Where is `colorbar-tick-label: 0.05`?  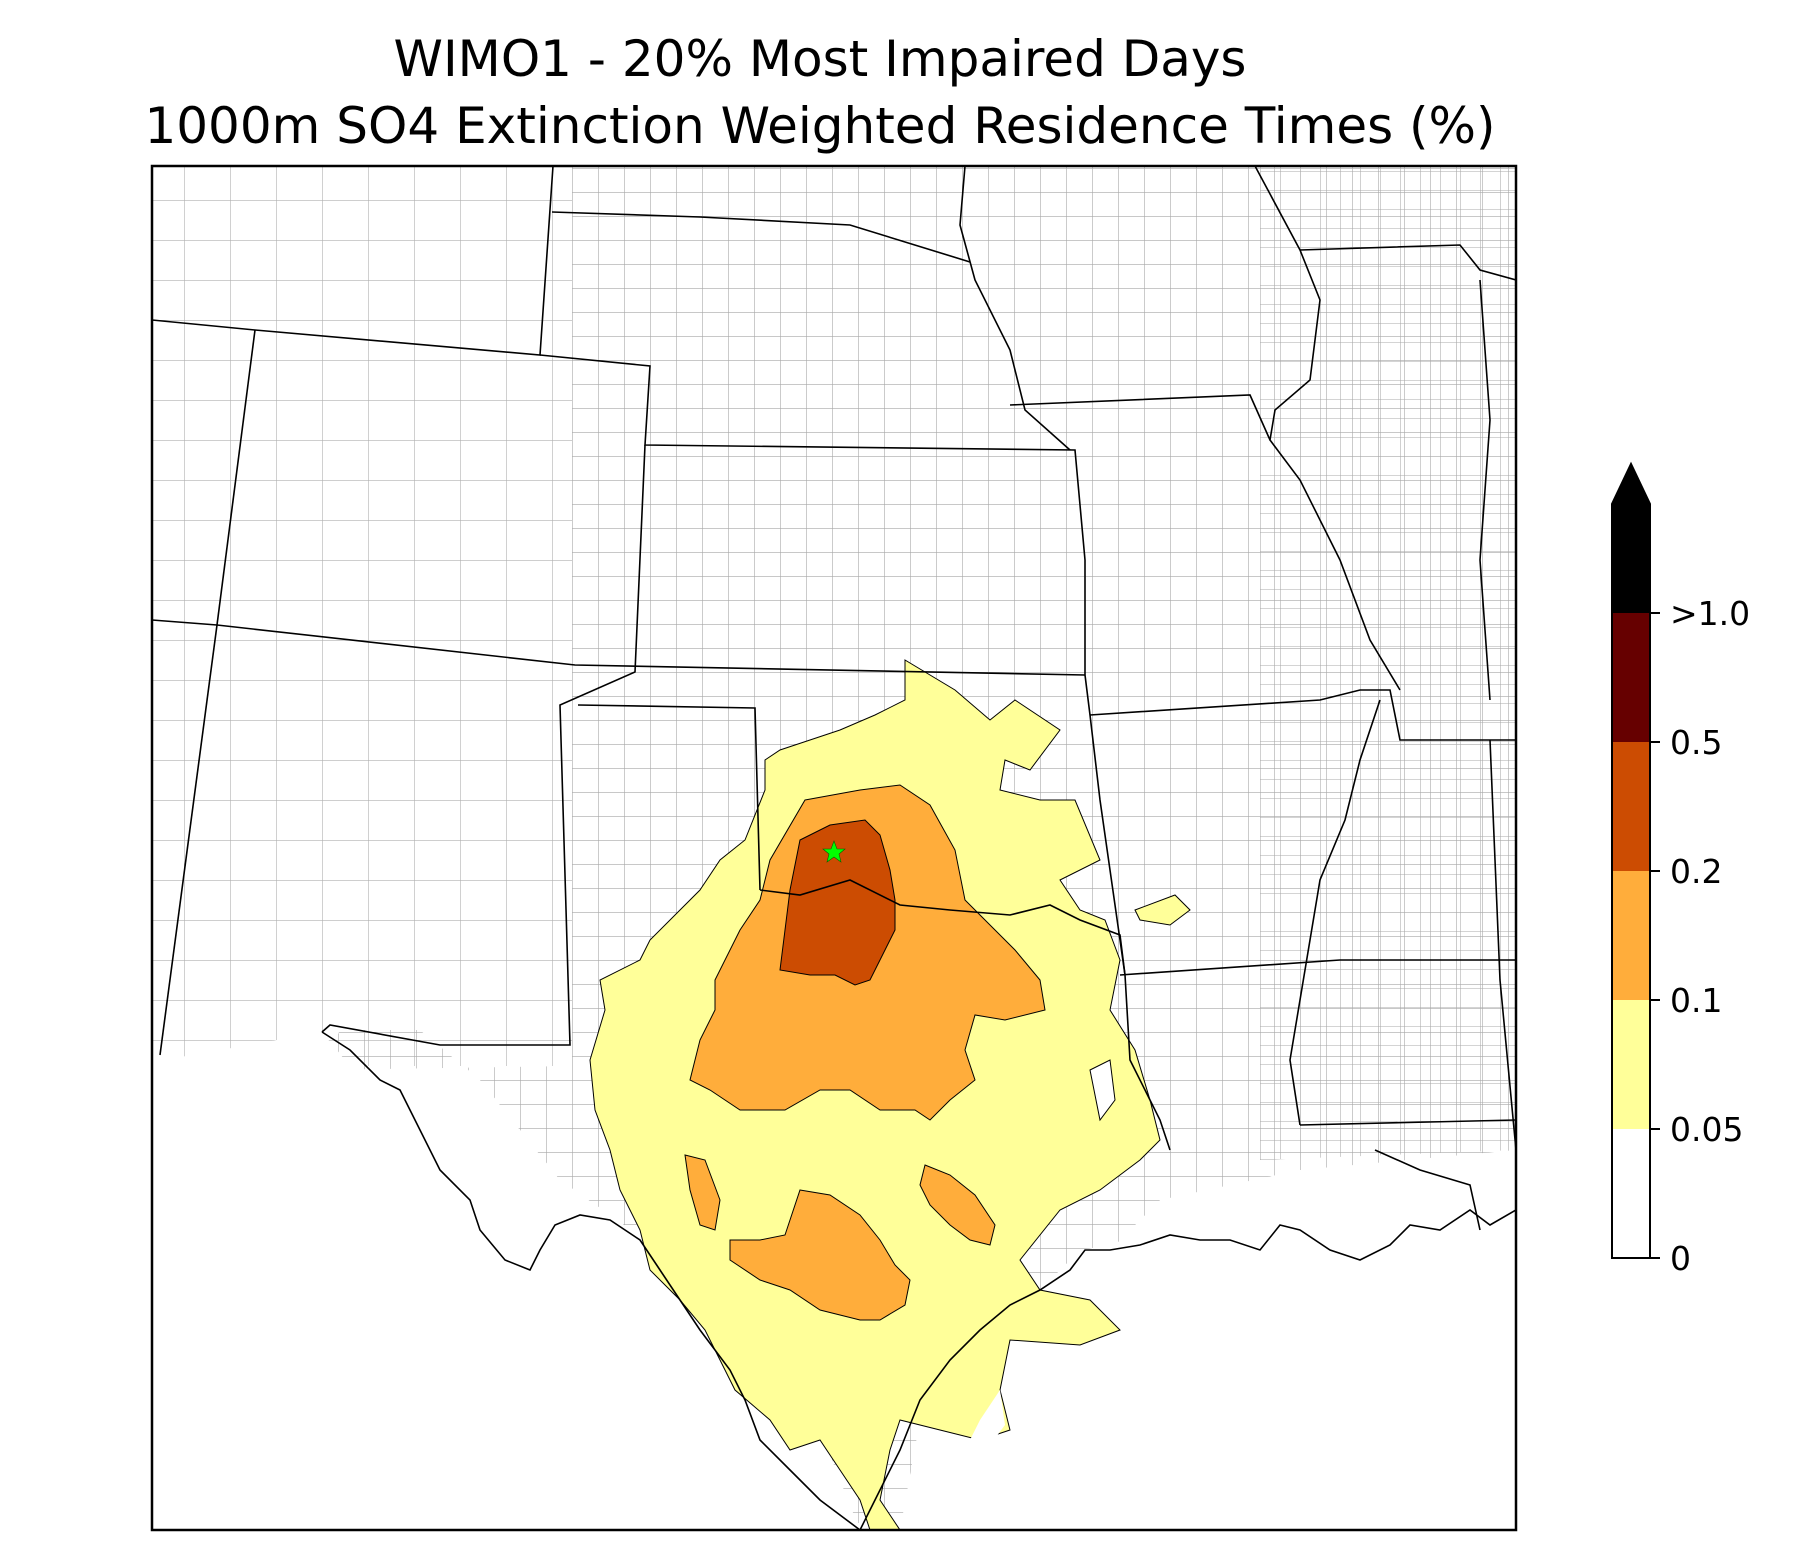 colorbar-tick-label: 0.05 is located at coordinates (1706, 1129).